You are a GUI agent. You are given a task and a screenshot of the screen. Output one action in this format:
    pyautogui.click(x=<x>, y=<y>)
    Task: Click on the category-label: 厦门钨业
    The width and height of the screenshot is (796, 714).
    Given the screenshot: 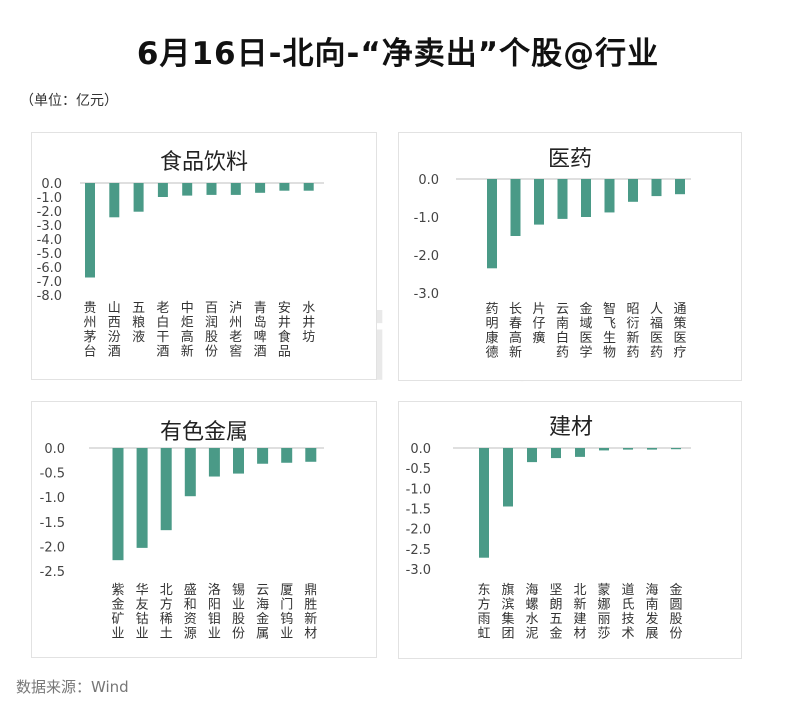 What is the action you would take?
    pyautogui.click(x=286, y=612)
    